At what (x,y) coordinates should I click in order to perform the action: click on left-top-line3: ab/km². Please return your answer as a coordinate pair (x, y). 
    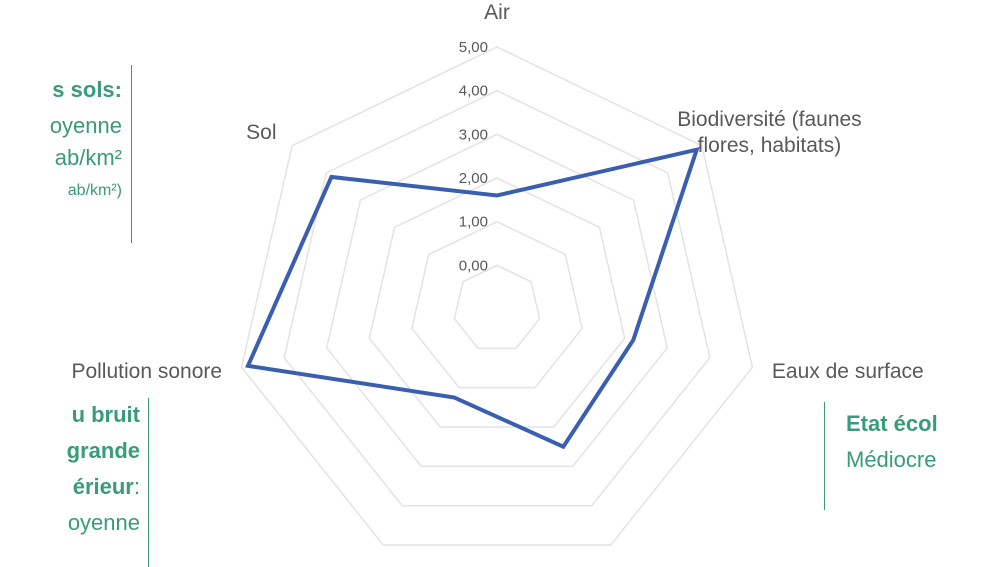
    Looking at the image, I should click on (88, 157).